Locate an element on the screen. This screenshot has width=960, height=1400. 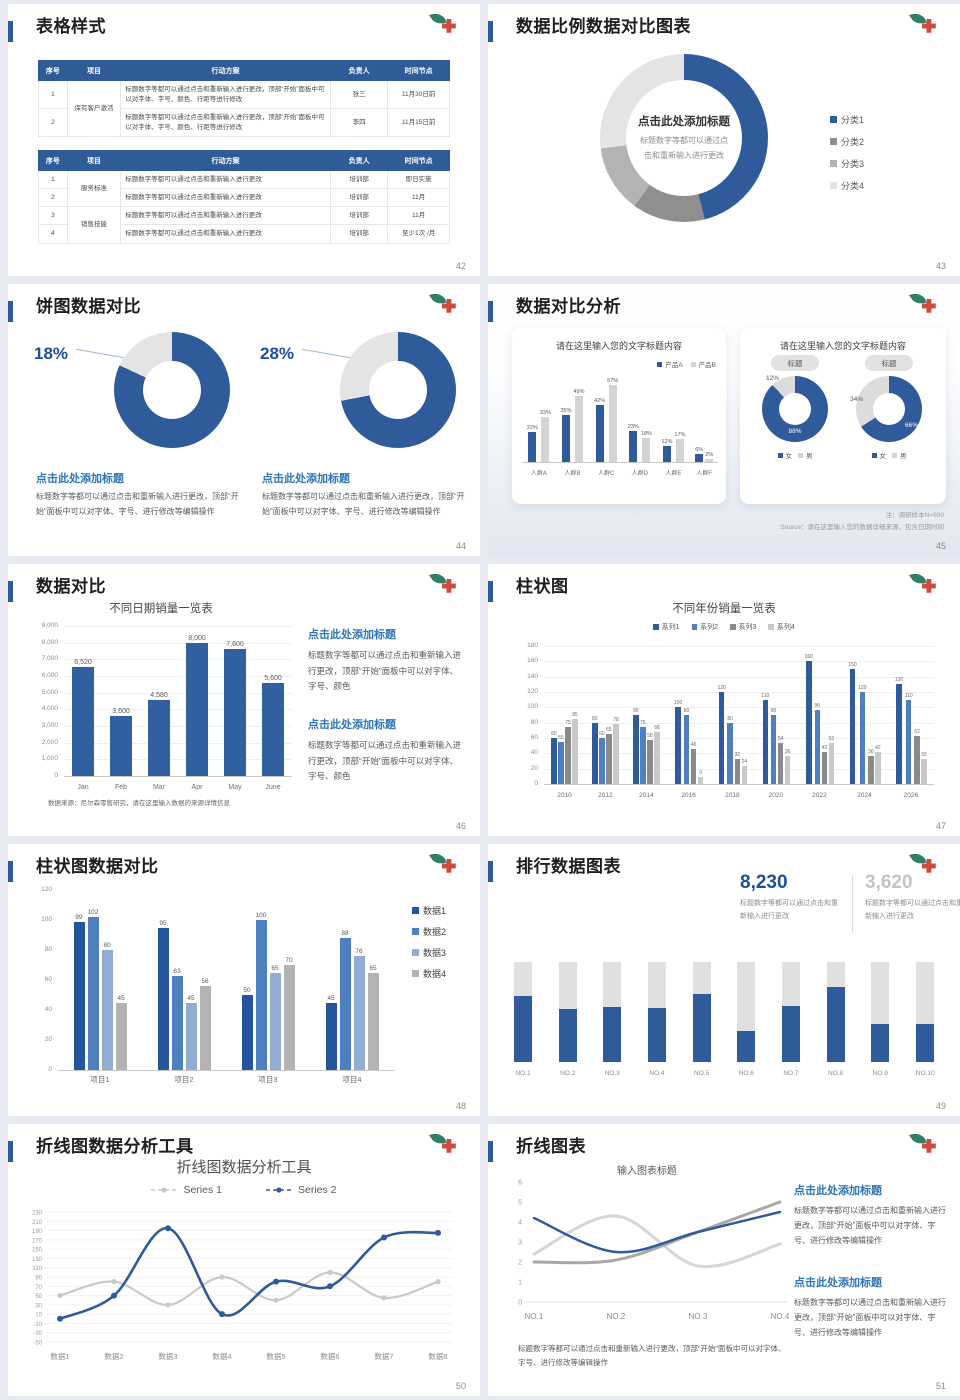
ranking-column: NO.10 is located at coordinates (925, 1019).